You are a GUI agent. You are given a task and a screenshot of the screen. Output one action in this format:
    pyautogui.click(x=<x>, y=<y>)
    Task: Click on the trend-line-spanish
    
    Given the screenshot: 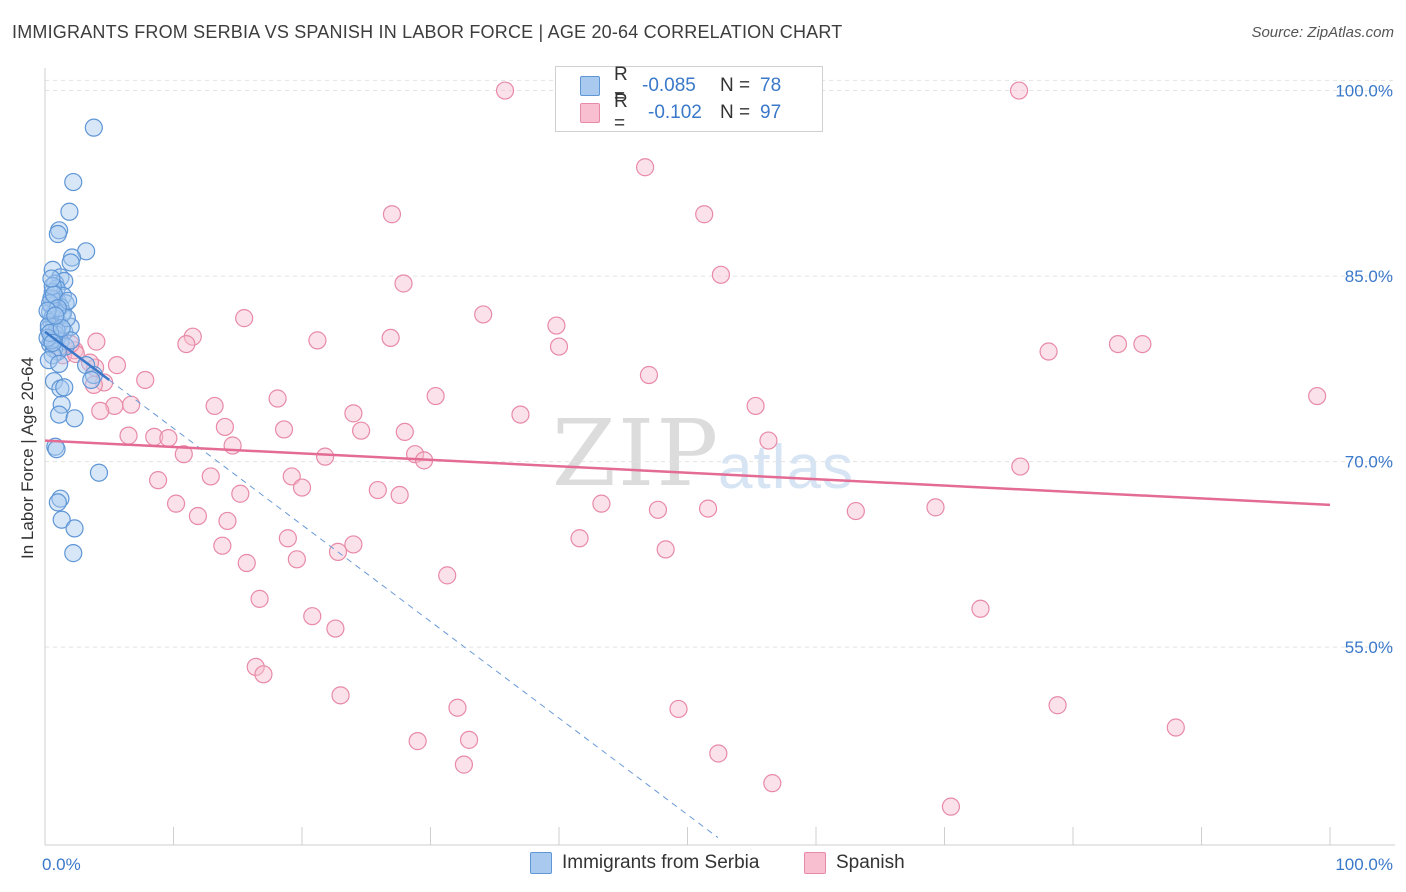 What is the action you would take?
    pyautogui.click(x=687, y=473)
    